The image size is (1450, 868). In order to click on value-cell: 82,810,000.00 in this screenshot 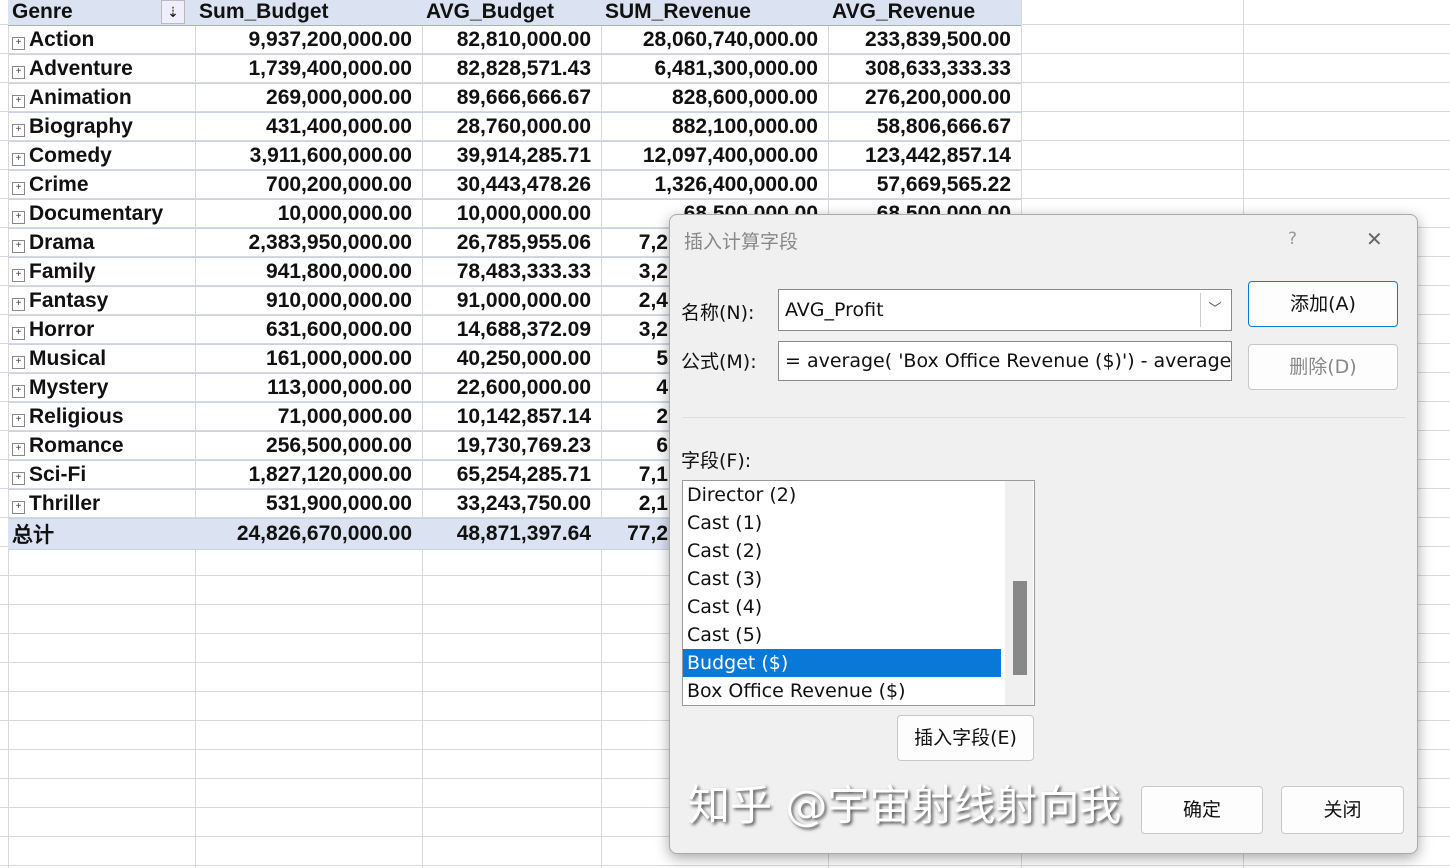, I will do `click(511, 40)`.